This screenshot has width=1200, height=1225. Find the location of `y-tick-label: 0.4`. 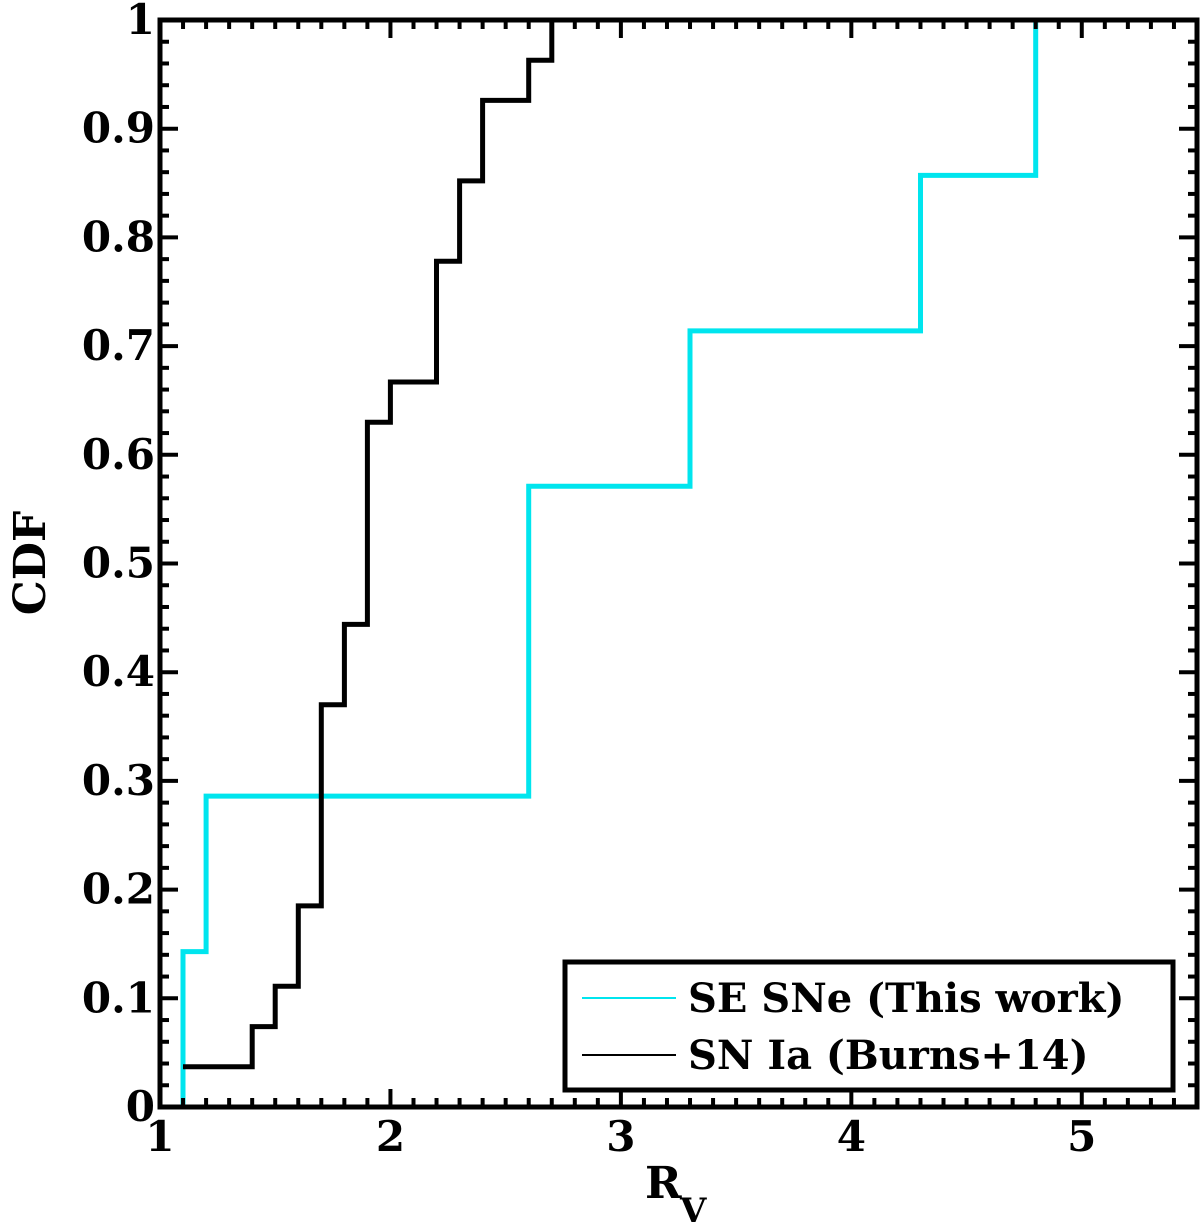

y-tick-label: 0.4 is located at coordinates (118, 671).